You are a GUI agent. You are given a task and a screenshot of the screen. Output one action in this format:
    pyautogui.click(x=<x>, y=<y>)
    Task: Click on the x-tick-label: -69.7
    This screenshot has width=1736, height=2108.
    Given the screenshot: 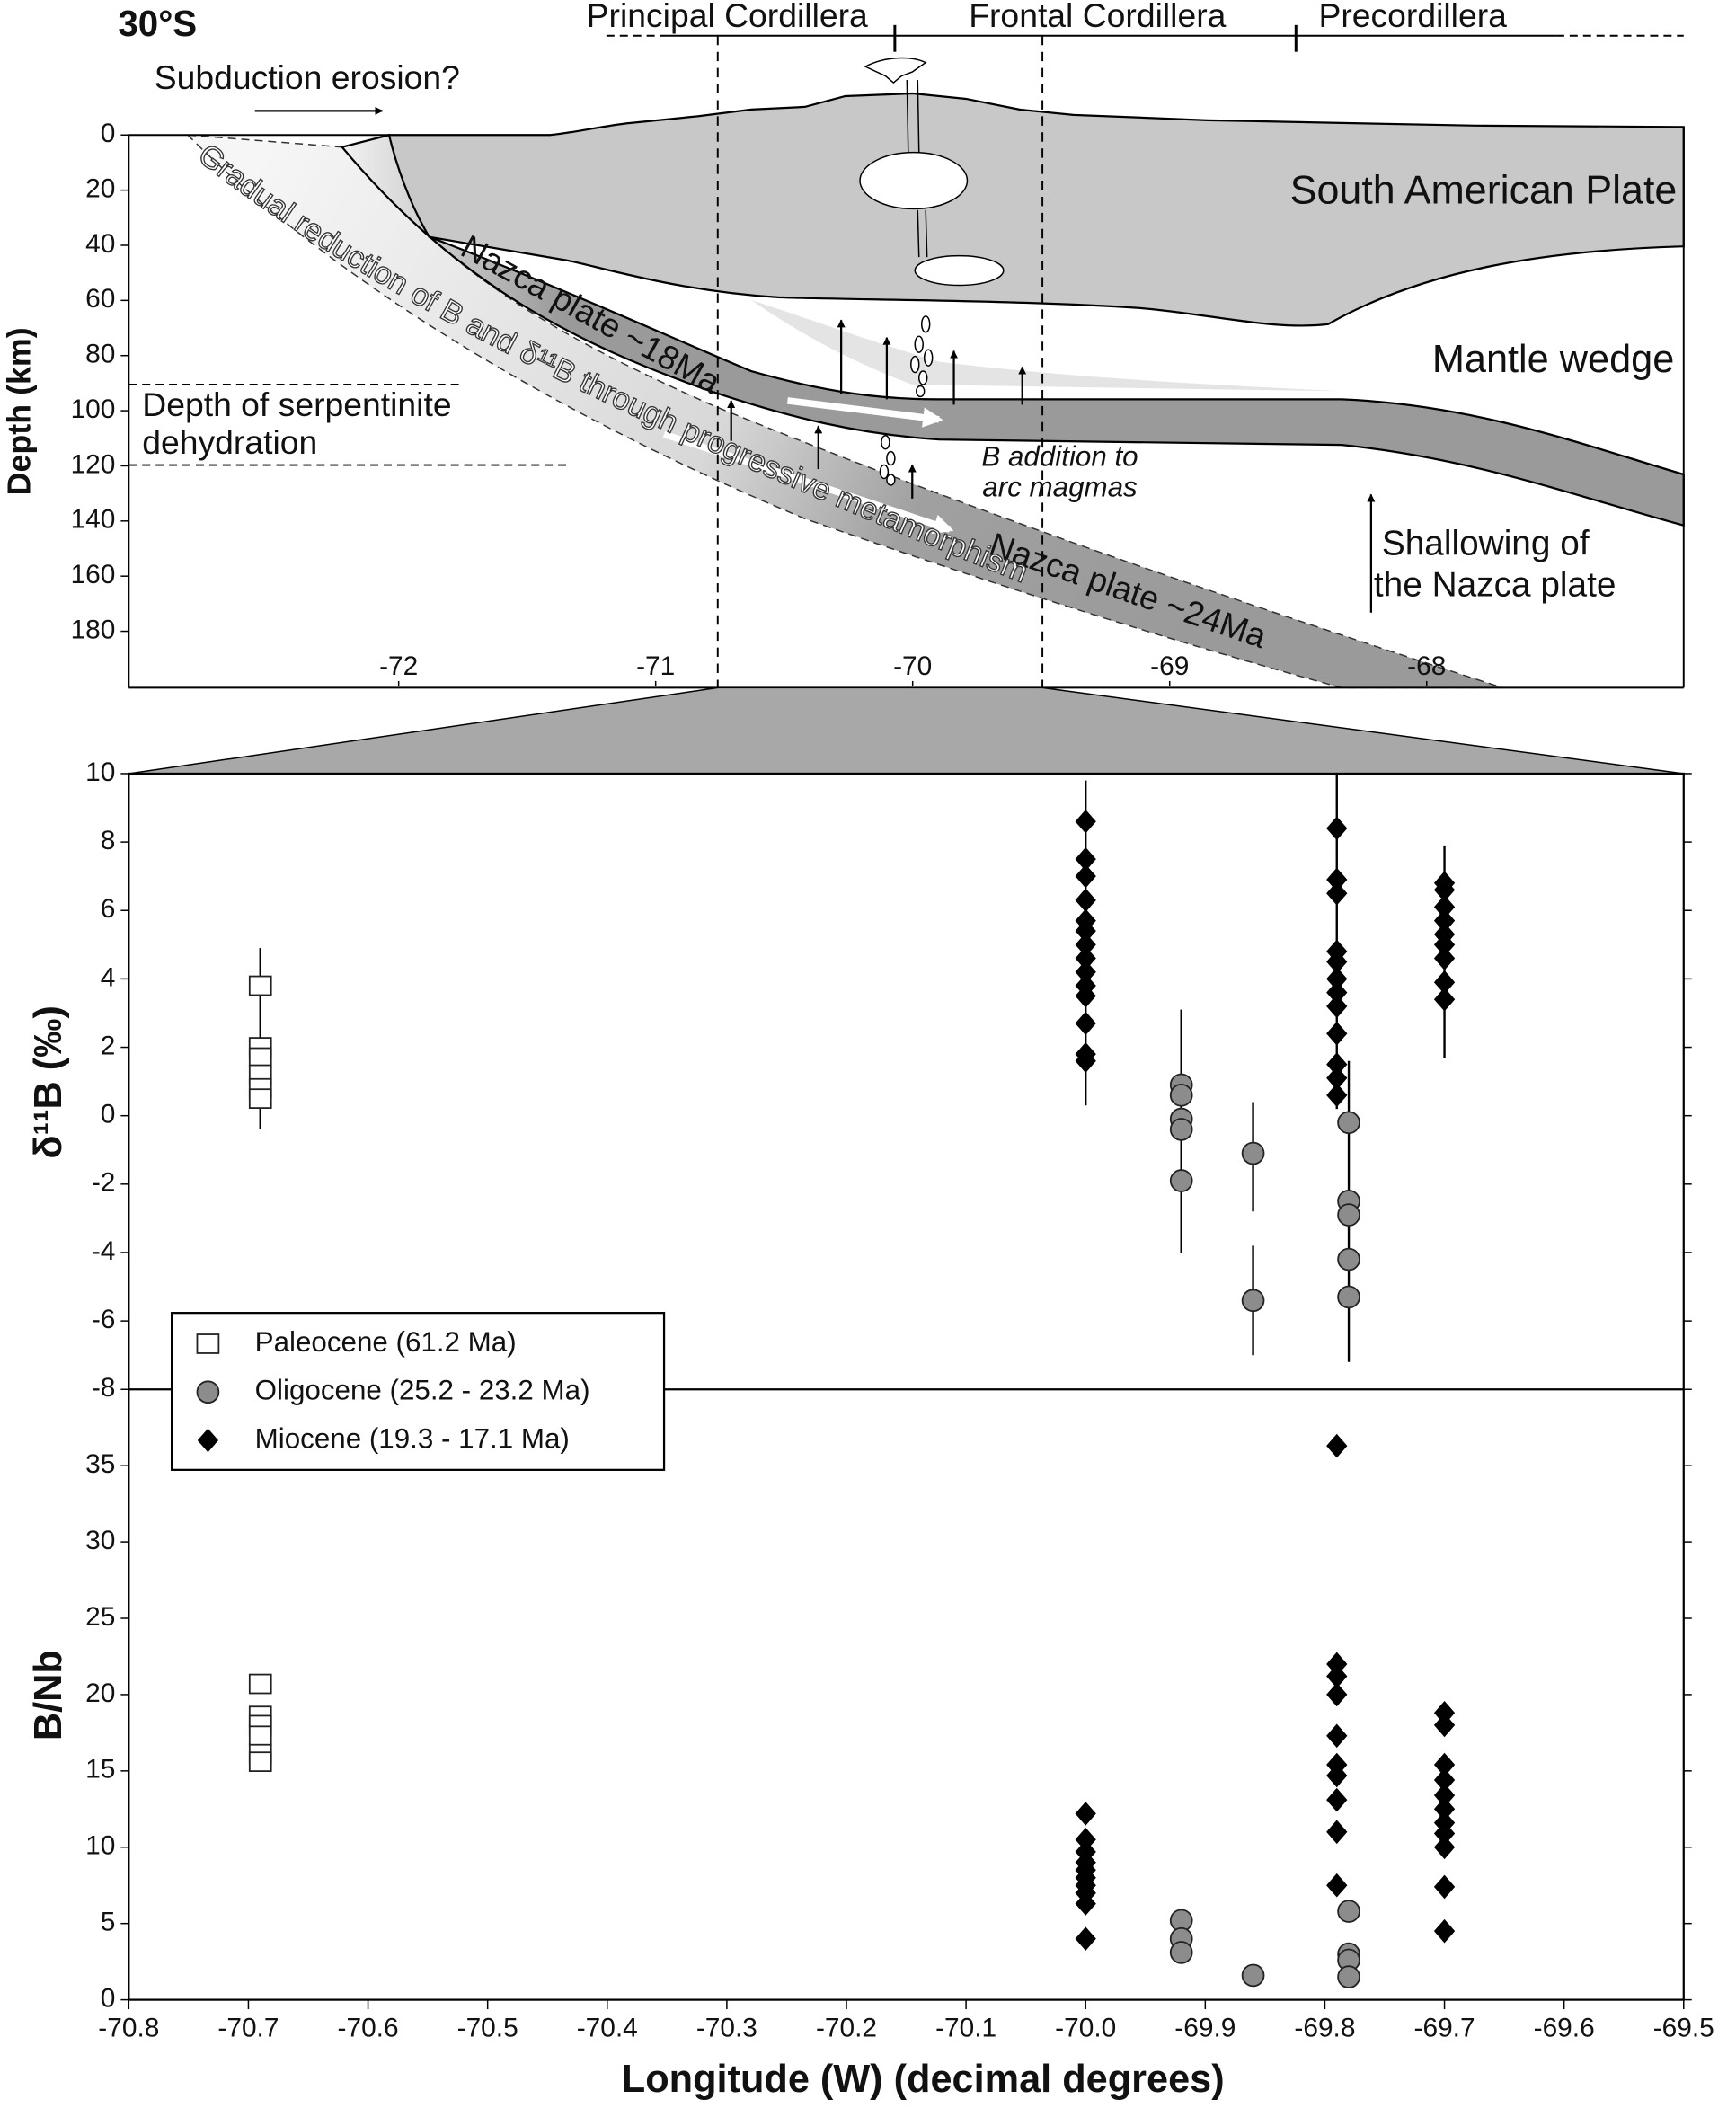 What is the action you would take?
    pyautogui.click(x=1444, y=2027)
    